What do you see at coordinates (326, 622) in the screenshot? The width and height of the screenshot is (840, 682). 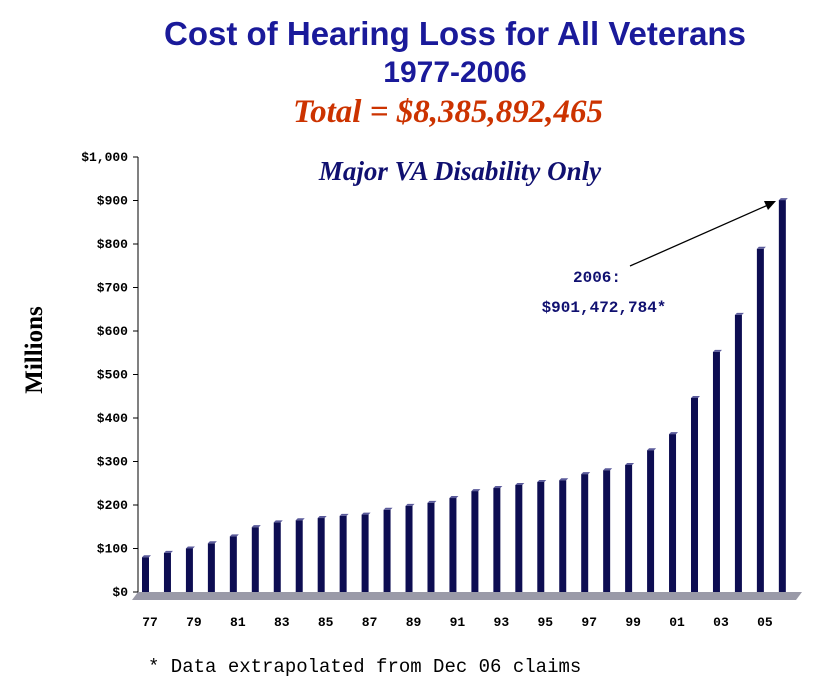 I see `x-tick-label: 85` at bounding box center [326, 622].